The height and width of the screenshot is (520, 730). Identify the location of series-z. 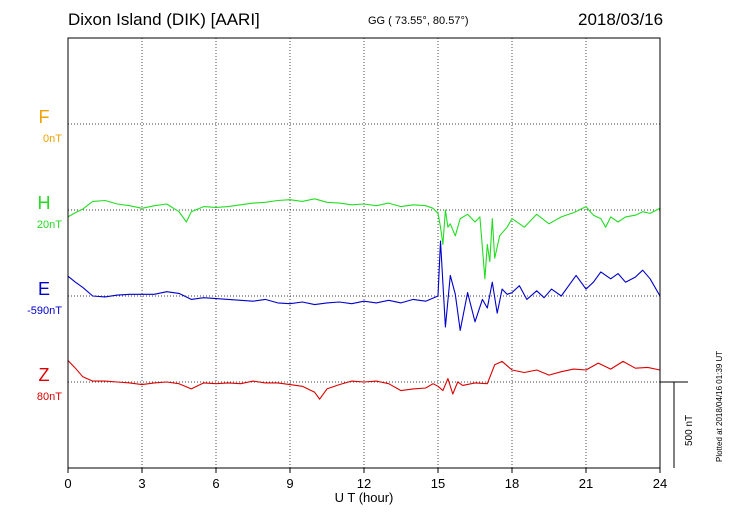
(364, 380).